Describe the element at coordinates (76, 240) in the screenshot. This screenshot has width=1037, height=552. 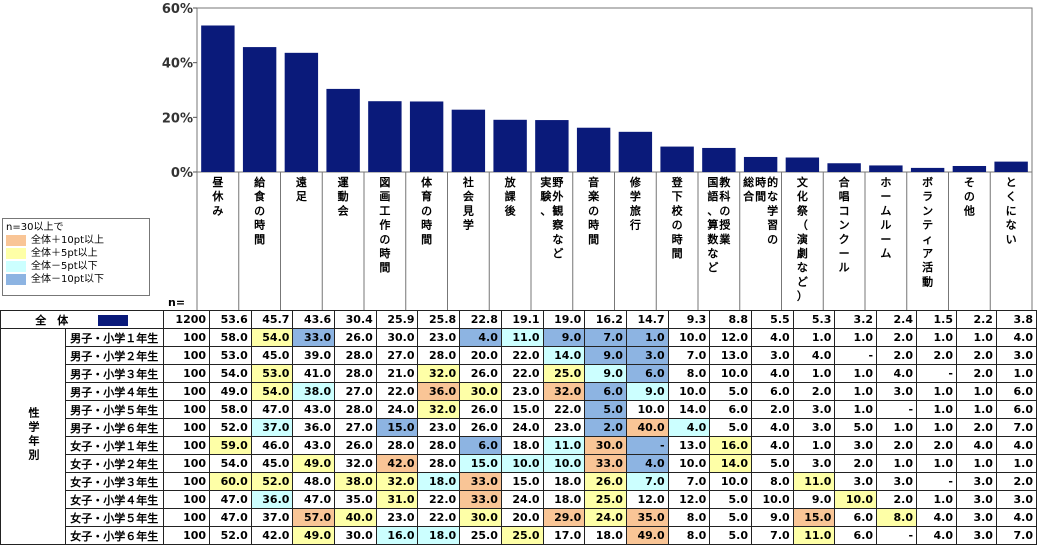
I see `legend-item: 全体＋10pt以上` at that location.